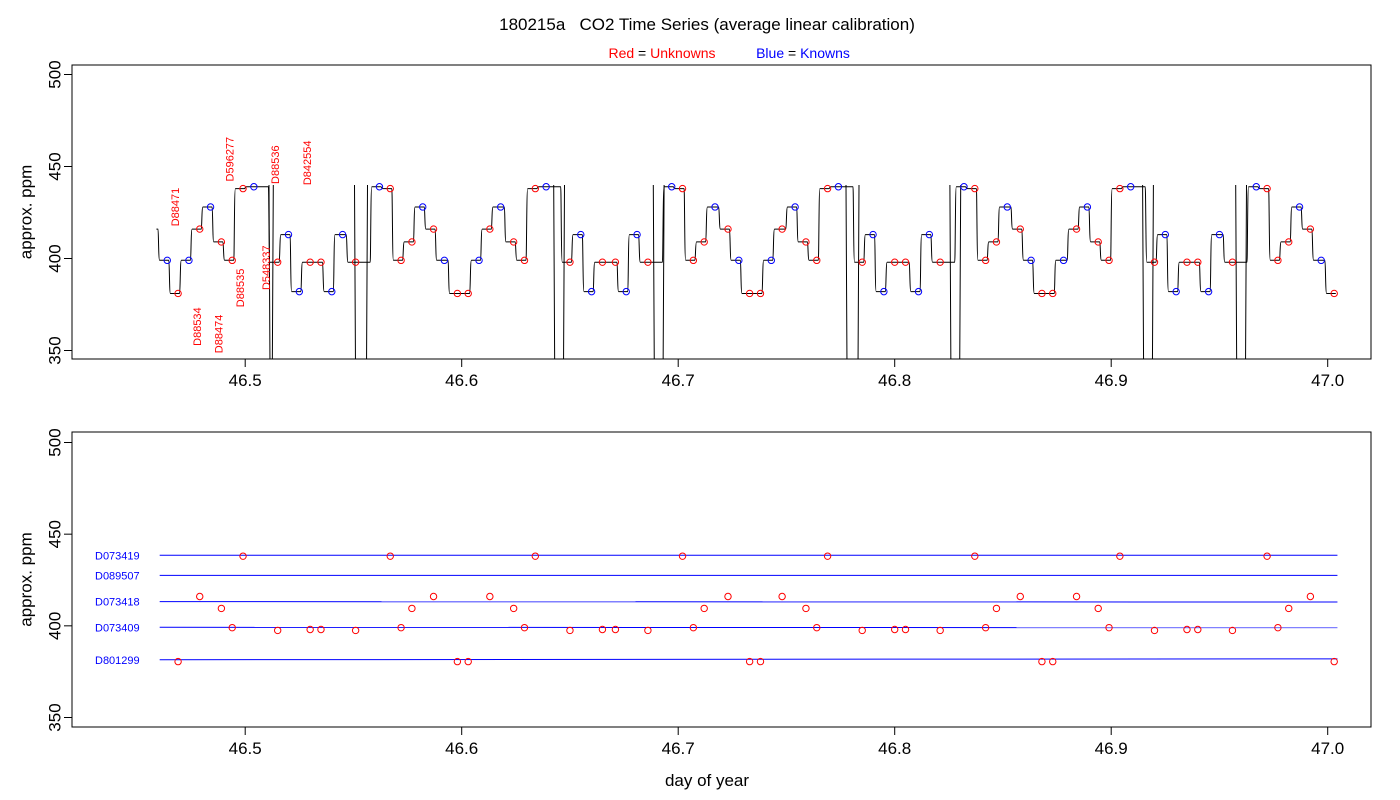 The height and width of the screenshot is (800, 1400). Describe the element at coordinates (1327, 380) in the screenshot. I see `top-x-tick-label: 47.0` at that location.